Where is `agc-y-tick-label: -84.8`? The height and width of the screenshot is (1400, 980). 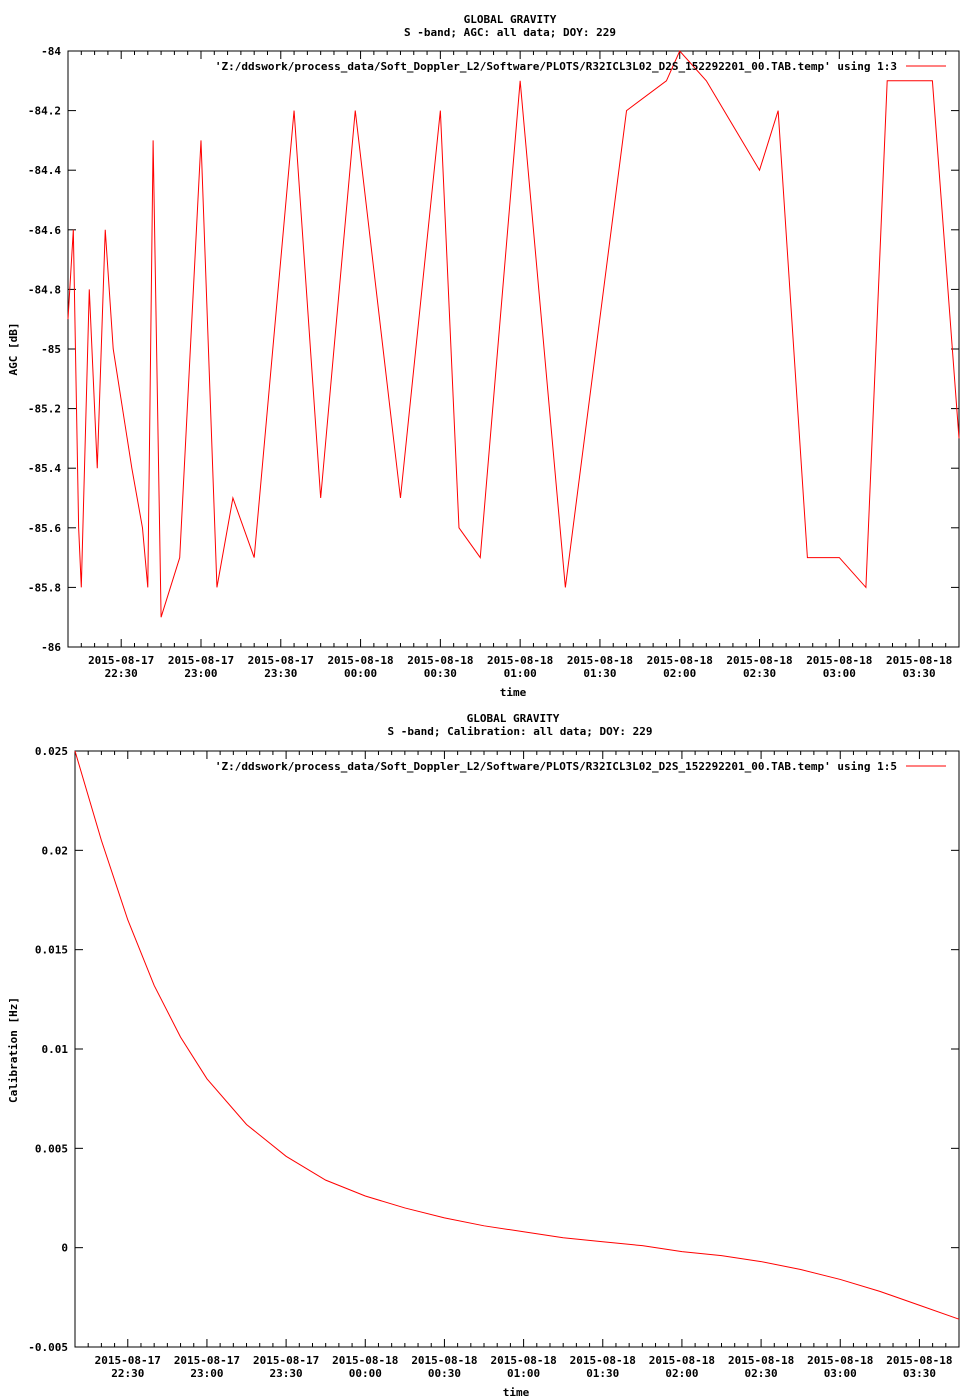
agc-y-tick-label: -84.8 is located at coordinates (44, 289).